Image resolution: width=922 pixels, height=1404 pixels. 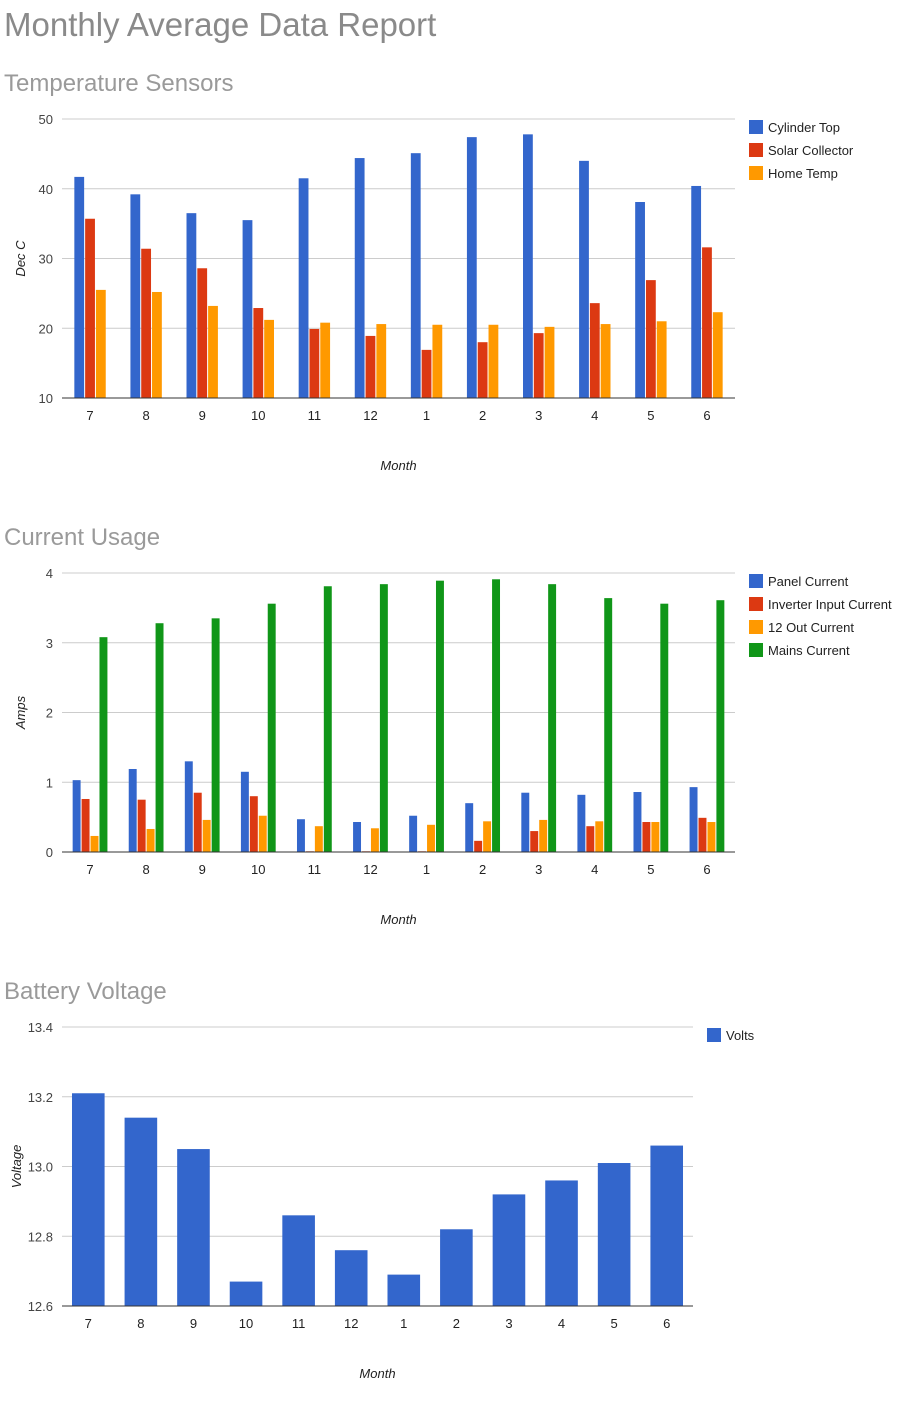 I want to click on chart-title-current: Current Usage, so click(x=82, y=537).